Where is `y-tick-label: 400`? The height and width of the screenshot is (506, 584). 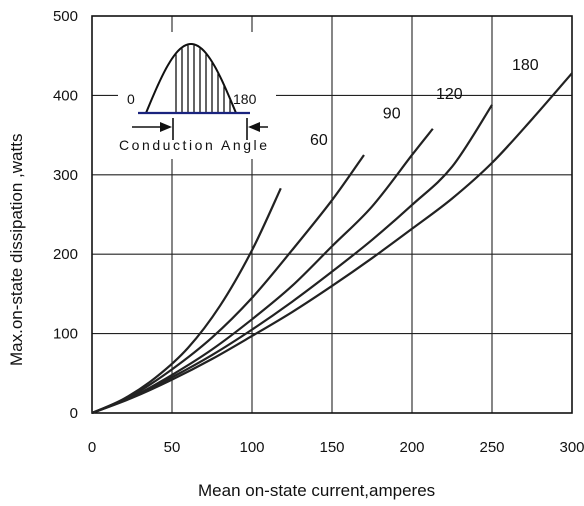
y-tick-label: 400 is located at coordinates (65, 95).